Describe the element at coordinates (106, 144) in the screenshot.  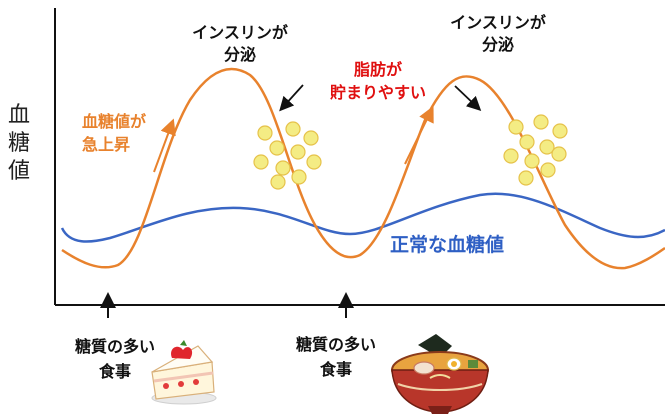
I see `spike-label-line-2: 急上昇` at that location.